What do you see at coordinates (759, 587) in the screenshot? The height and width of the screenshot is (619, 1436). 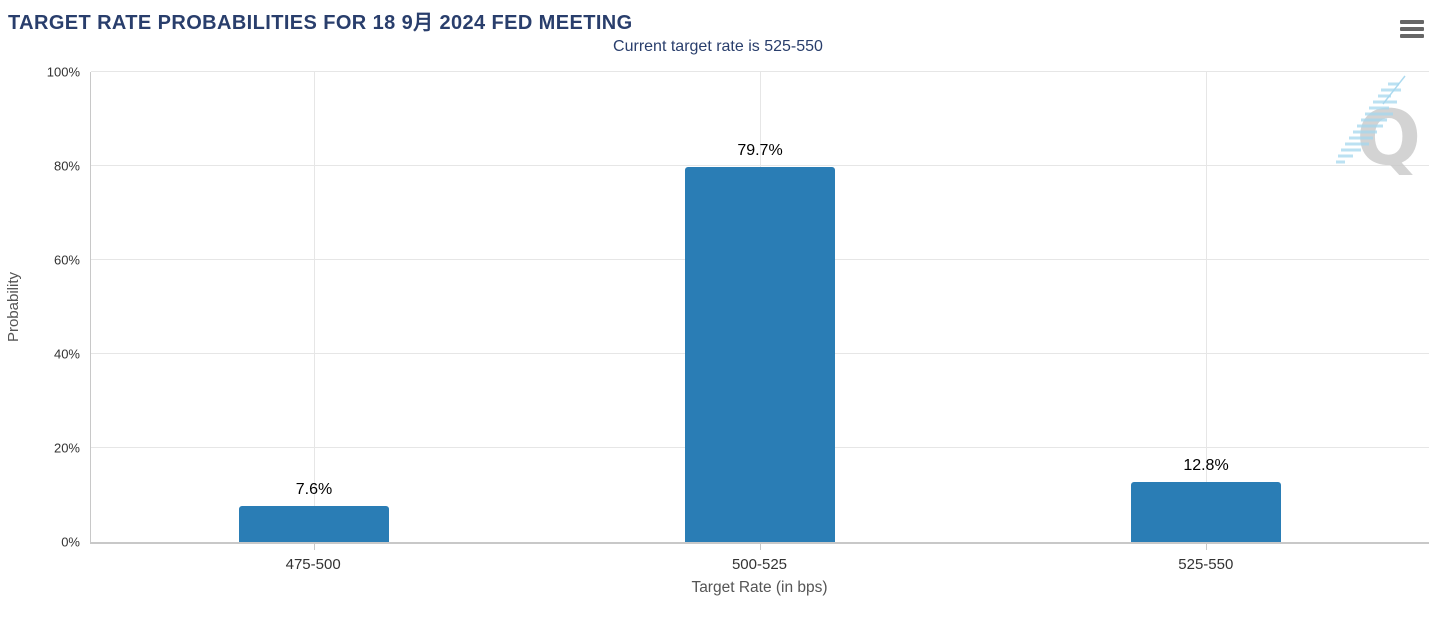 I see `x-axis-title: Target Rate (in bps)` at bounding box center [759, 587].